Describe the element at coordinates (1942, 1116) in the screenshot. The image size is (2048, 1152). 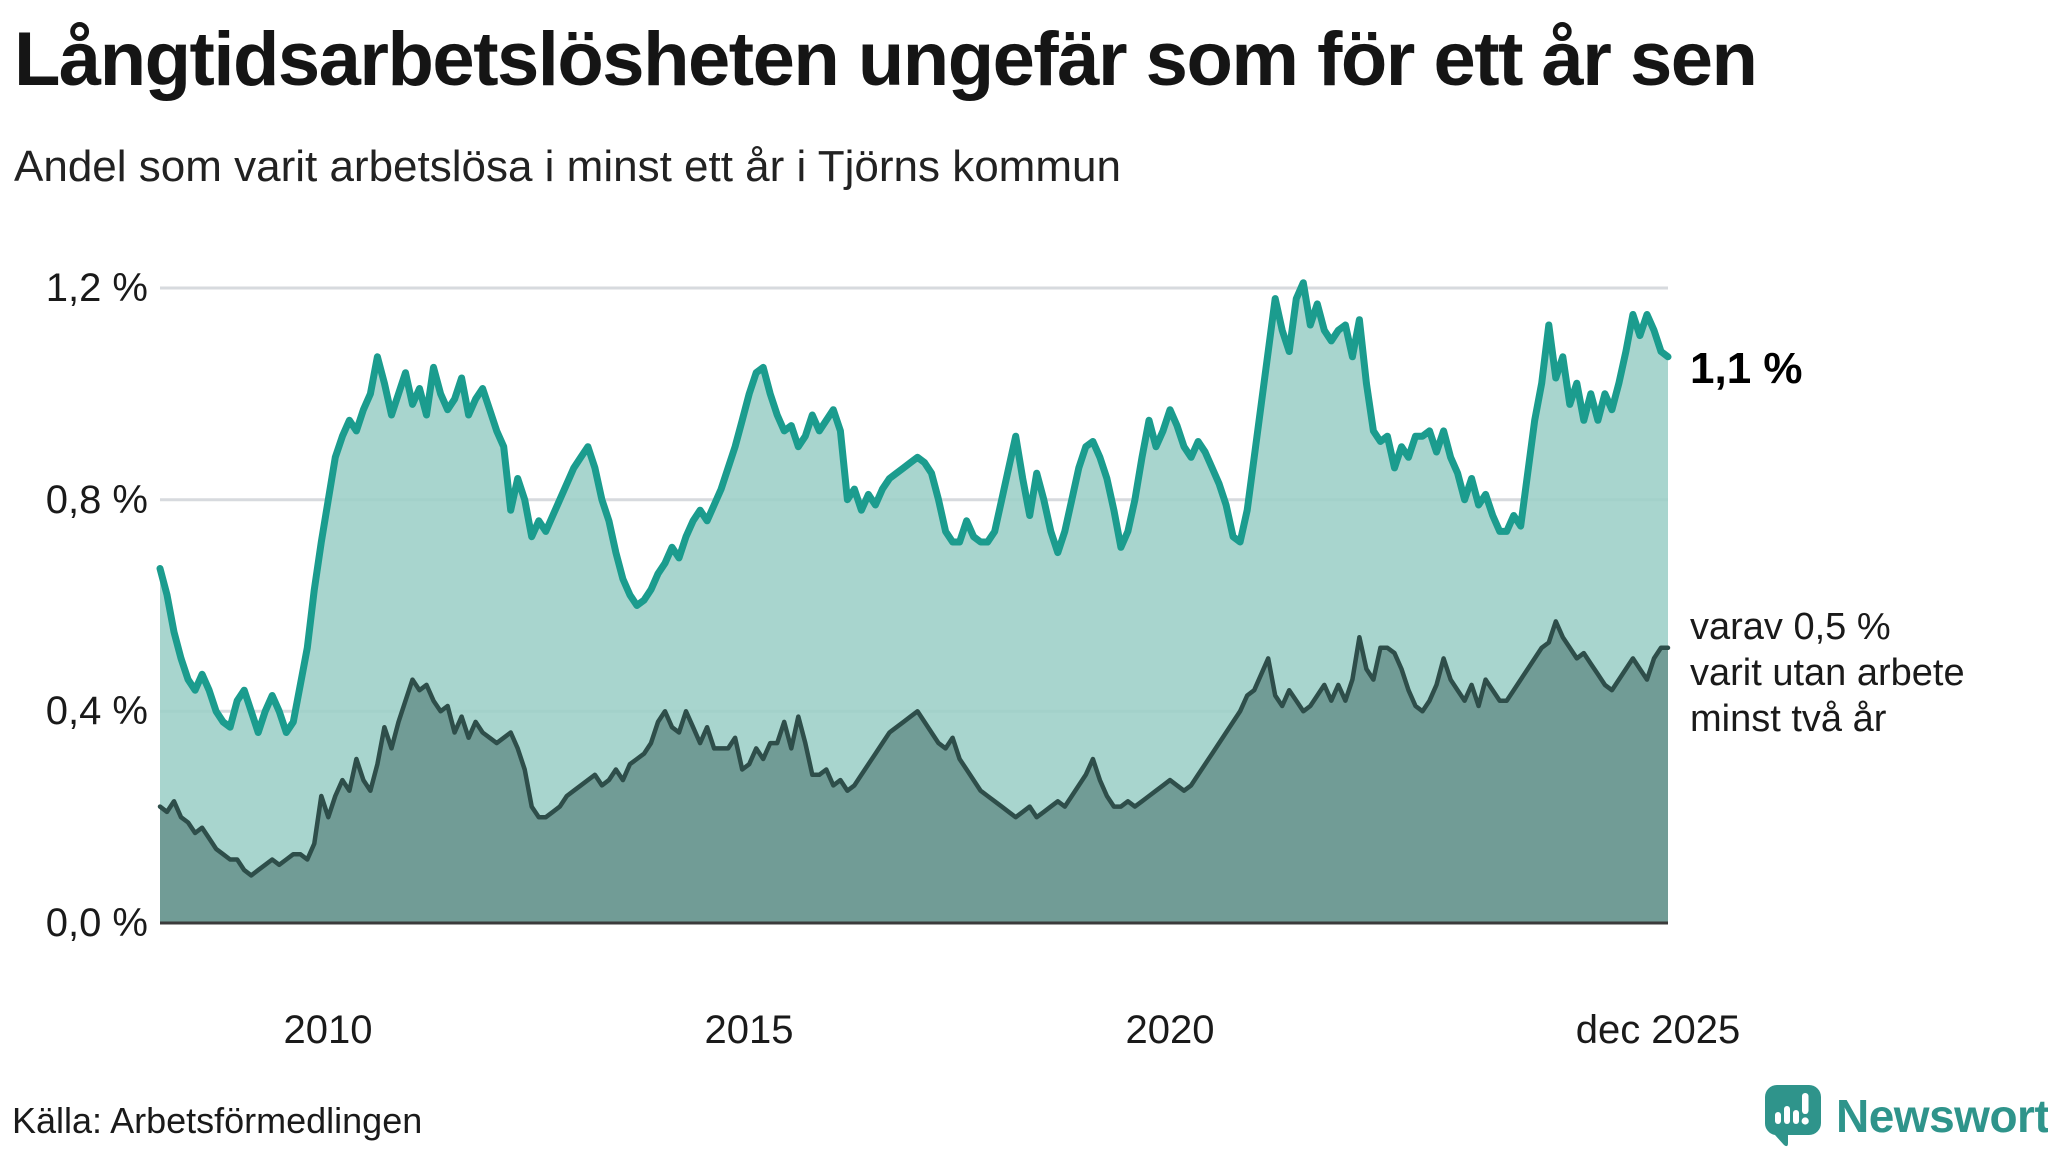
I see `newsworthy-wordmark: Newsworthy` at that location.